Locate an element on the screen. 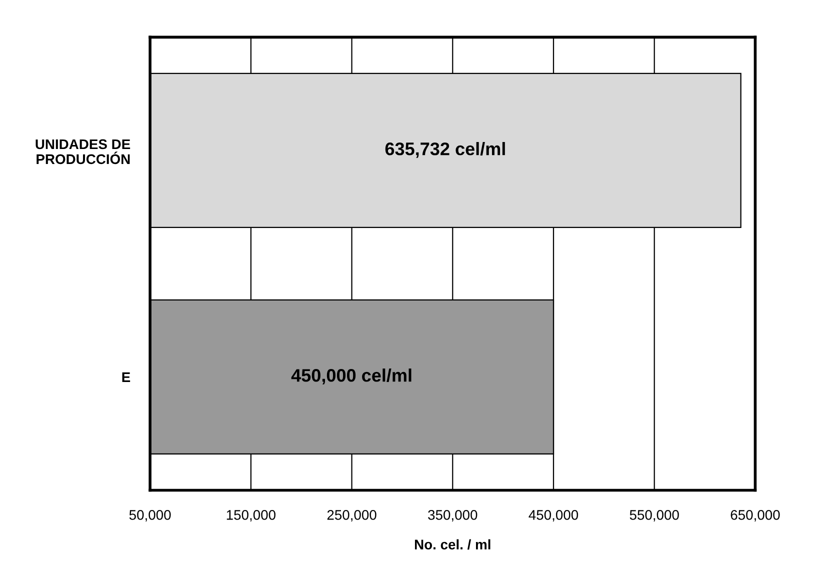 Image resolution: width=820 pixels, height=572 pixels. y-tick-label: E is located at coordinates (126, 377).